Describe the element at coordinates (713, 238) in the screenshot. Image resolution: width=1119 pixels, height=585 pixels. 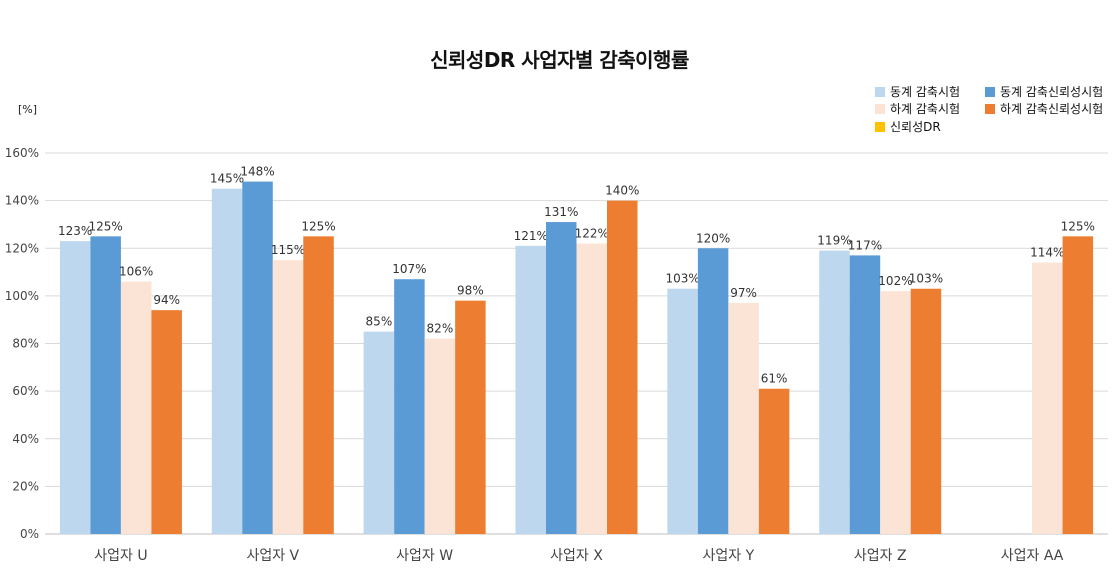
I see `data-label: 120%` at that location.